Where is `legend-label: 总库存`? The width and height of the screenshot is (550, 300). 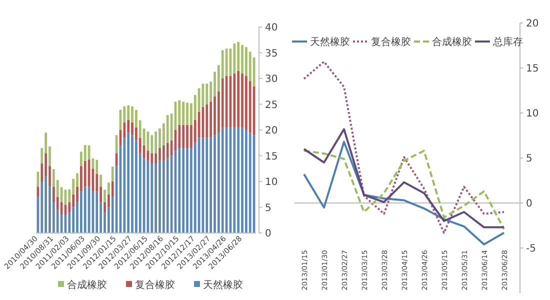
legend-label: 总库存 is located at coordinates (507, 42).